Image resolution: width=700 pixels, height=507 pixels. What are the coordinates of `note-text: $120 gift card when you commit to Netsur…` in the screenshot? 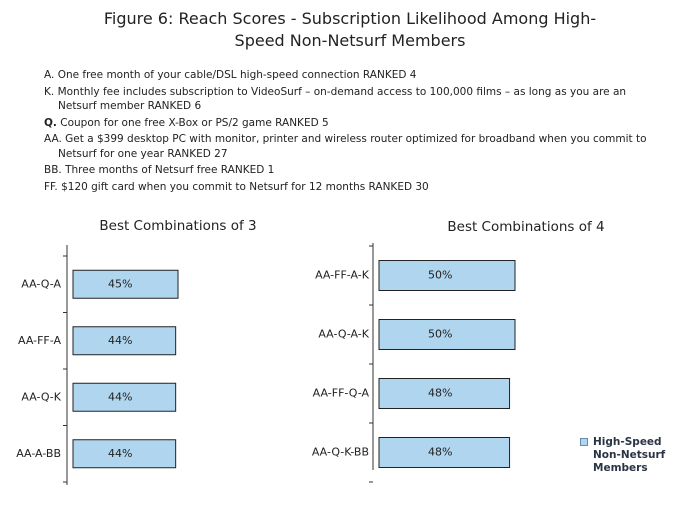 It's located at (245, 186).